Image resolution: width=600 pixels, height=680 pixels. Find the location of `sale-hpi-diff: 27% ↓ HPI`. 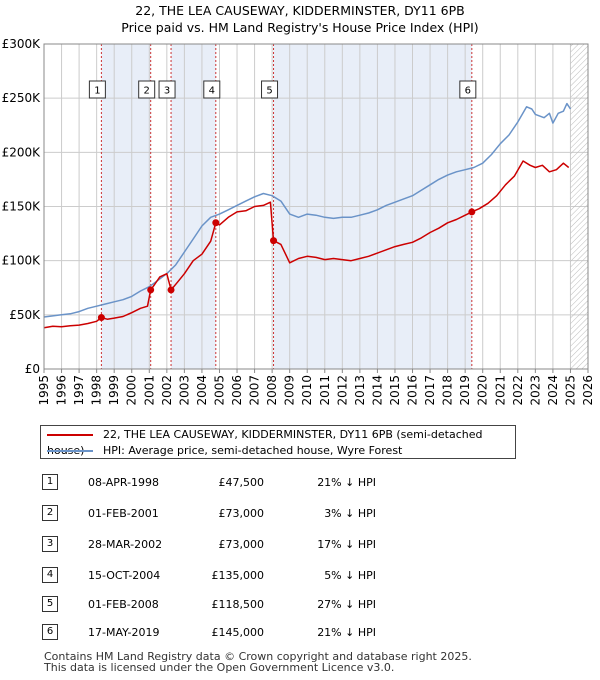

sale-hpi-diff: 27% ↓ HPI is located at coordinates (346, 604).